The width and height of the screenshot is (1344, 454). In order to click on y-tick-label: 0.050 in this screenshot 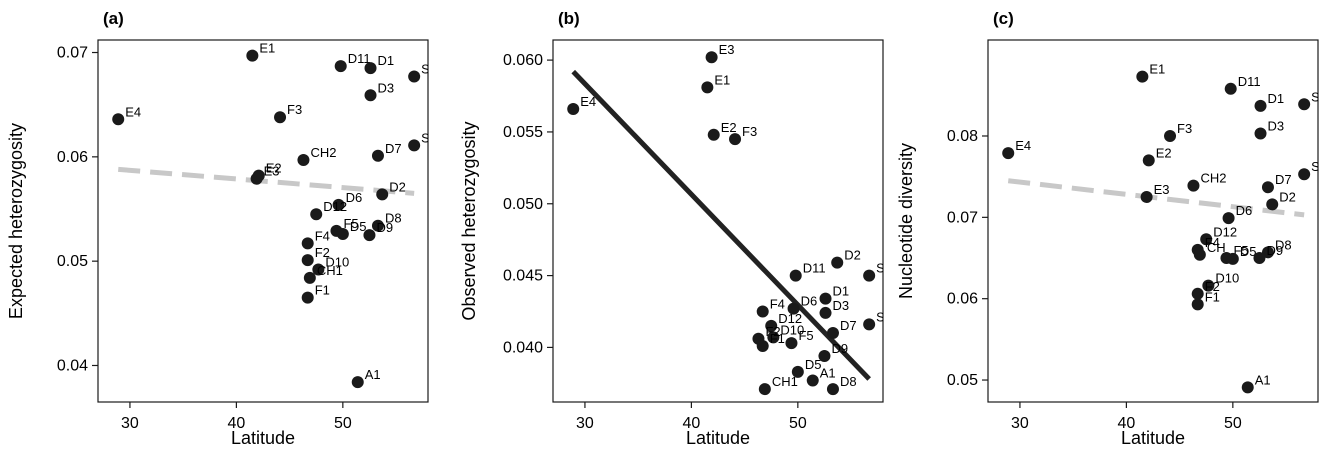, I will do `click(523, 204)`.